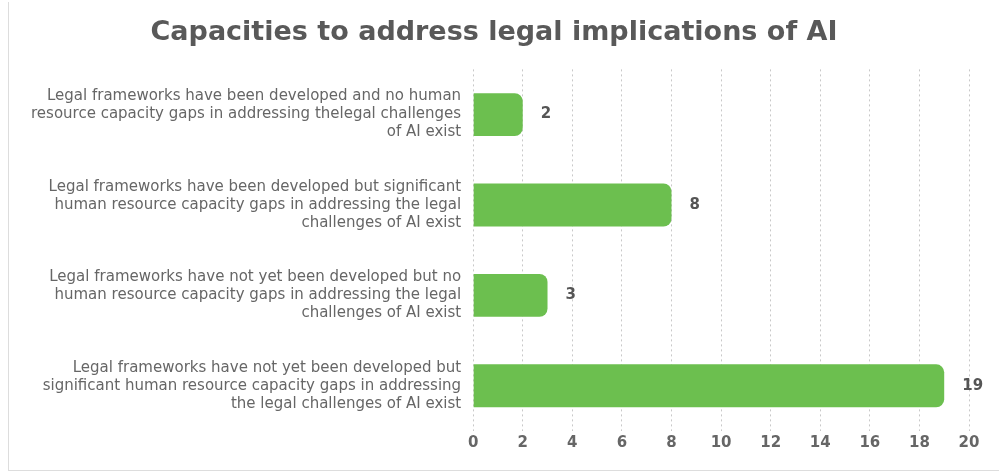 The width and height of the screenshot is (1001, 473). Describe the element at coordinates (255, 294) in the screenshot. I see `y-tick-label: Legal frameworks have not yet been developed but no human resource capacity gaps in addressing the legal challenges of AI exist` at that location.